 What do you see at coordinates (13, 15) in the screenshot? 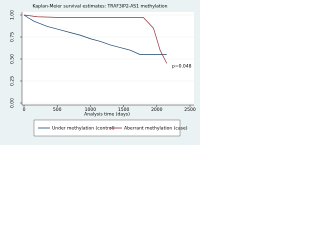
I see `y-tick-label: 1.00` at bounding box center [13, 15].